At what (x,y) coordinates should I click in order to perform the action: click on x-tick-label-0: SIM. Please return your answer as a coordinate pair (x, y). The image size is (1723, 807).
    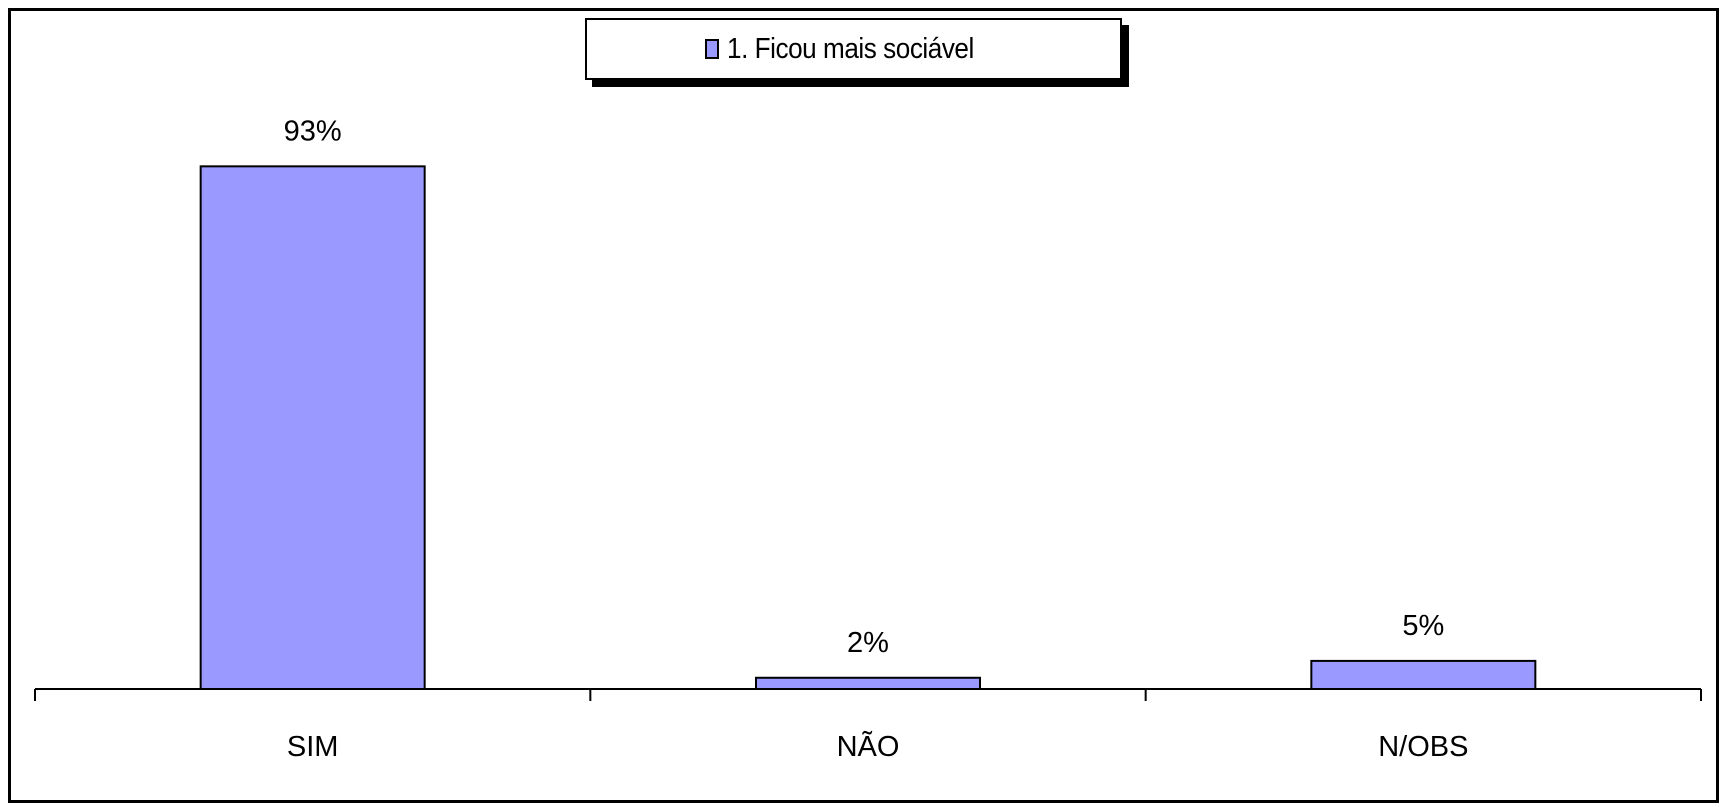
    Looking at the image, I should click on (313, 747).